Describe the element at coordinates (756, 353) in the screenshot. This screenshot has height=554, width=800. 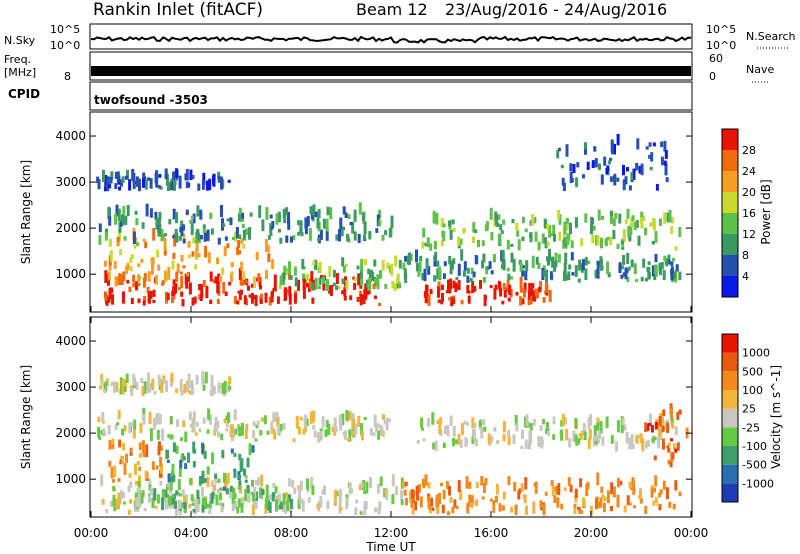
I see `colorbar-tick-label: 1000` at that location.